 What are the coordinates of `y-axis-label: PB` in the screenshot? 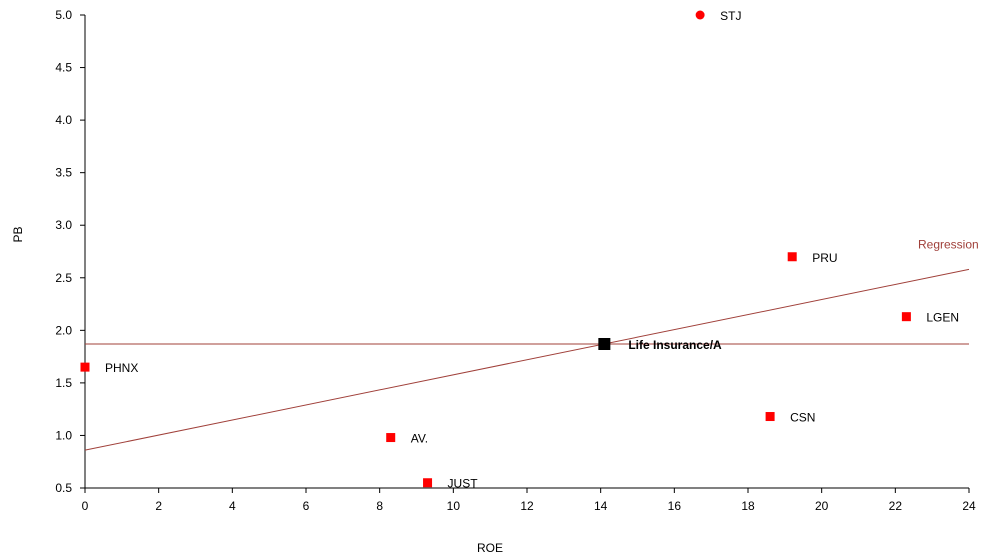 It's located at (18, 234).